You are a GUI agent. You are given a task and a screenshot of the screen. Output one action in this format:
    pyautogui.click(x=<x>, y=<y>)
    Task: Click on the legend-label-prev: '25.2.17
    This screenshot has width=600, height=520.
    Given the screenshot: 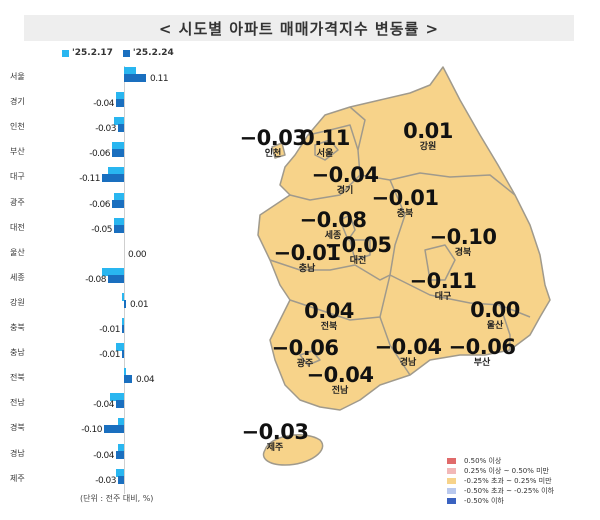 What is the action you would take?
    pyautogui.click(x=92, y=53)
    